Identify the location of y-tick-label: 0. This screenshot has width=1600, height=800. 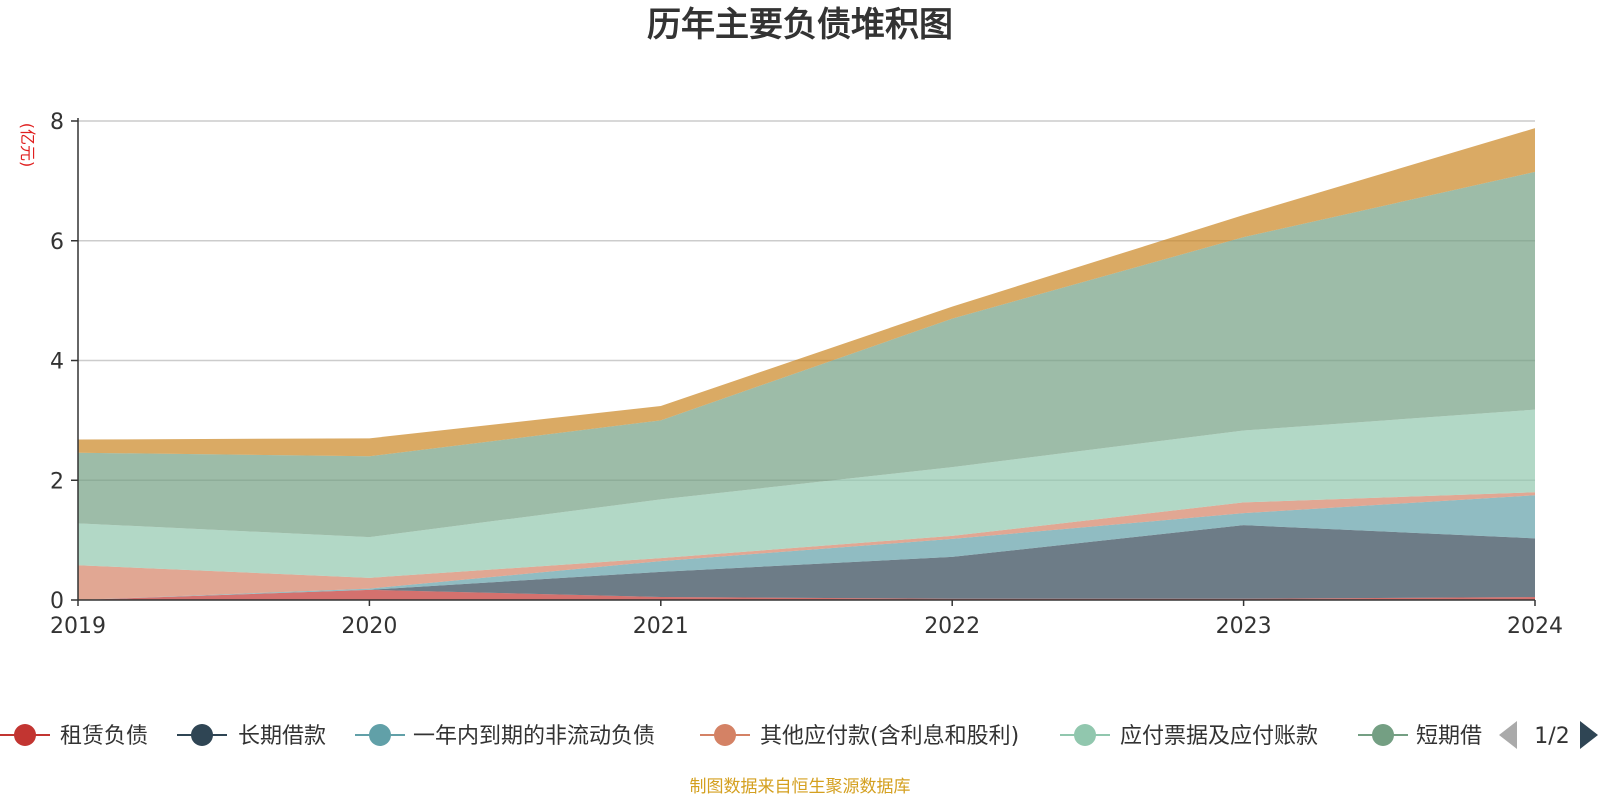
(57, 601).